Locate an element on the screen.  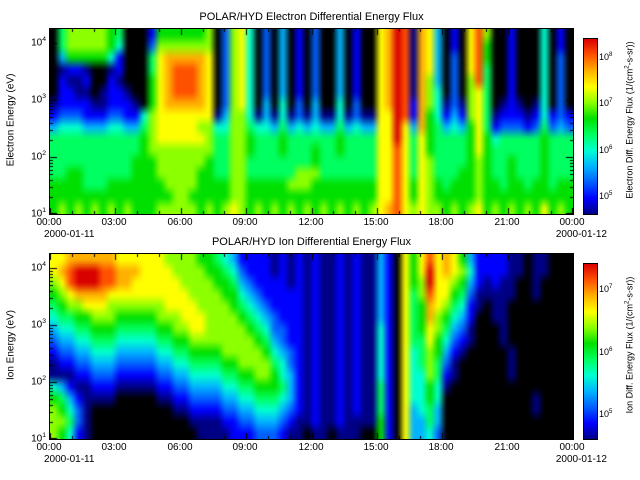
electron-x-tick-label: 06:00 is located at coordinates (180, 222).